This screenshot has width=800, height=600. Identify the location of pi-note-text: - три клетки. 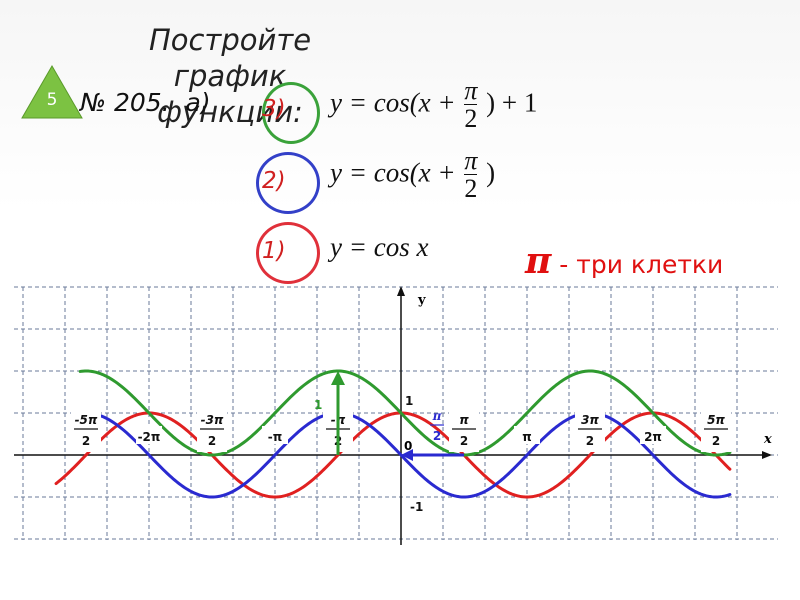
(637, 264).